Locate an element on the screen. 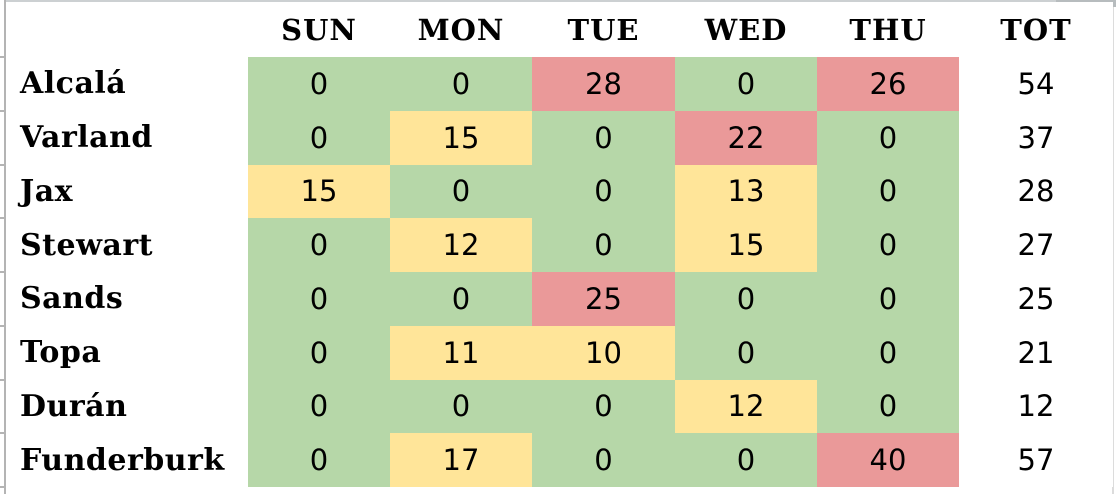  total-cell: 27 is located at coordinates (1036, 245).